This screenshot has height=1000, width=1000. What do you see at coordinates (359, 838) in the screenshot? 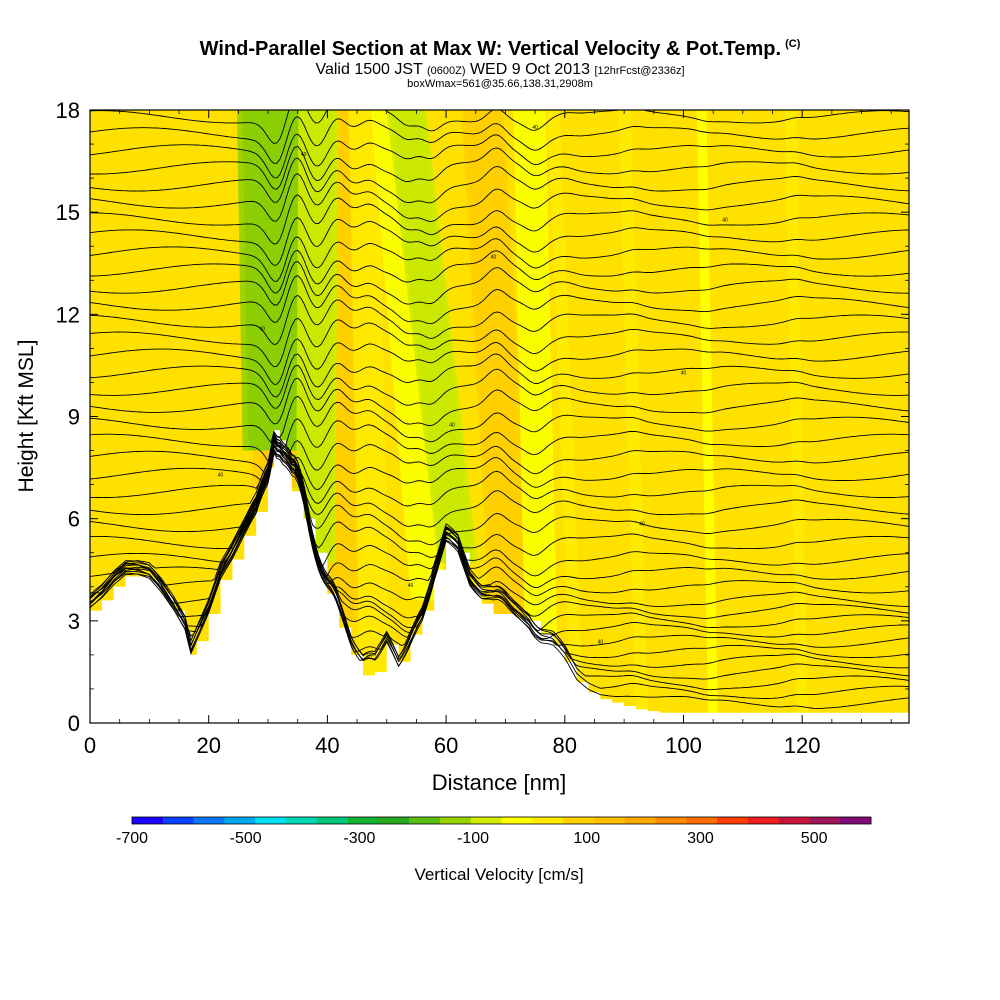
I see `colorbar-tick-label: -300` at bounding box center [359, 838].